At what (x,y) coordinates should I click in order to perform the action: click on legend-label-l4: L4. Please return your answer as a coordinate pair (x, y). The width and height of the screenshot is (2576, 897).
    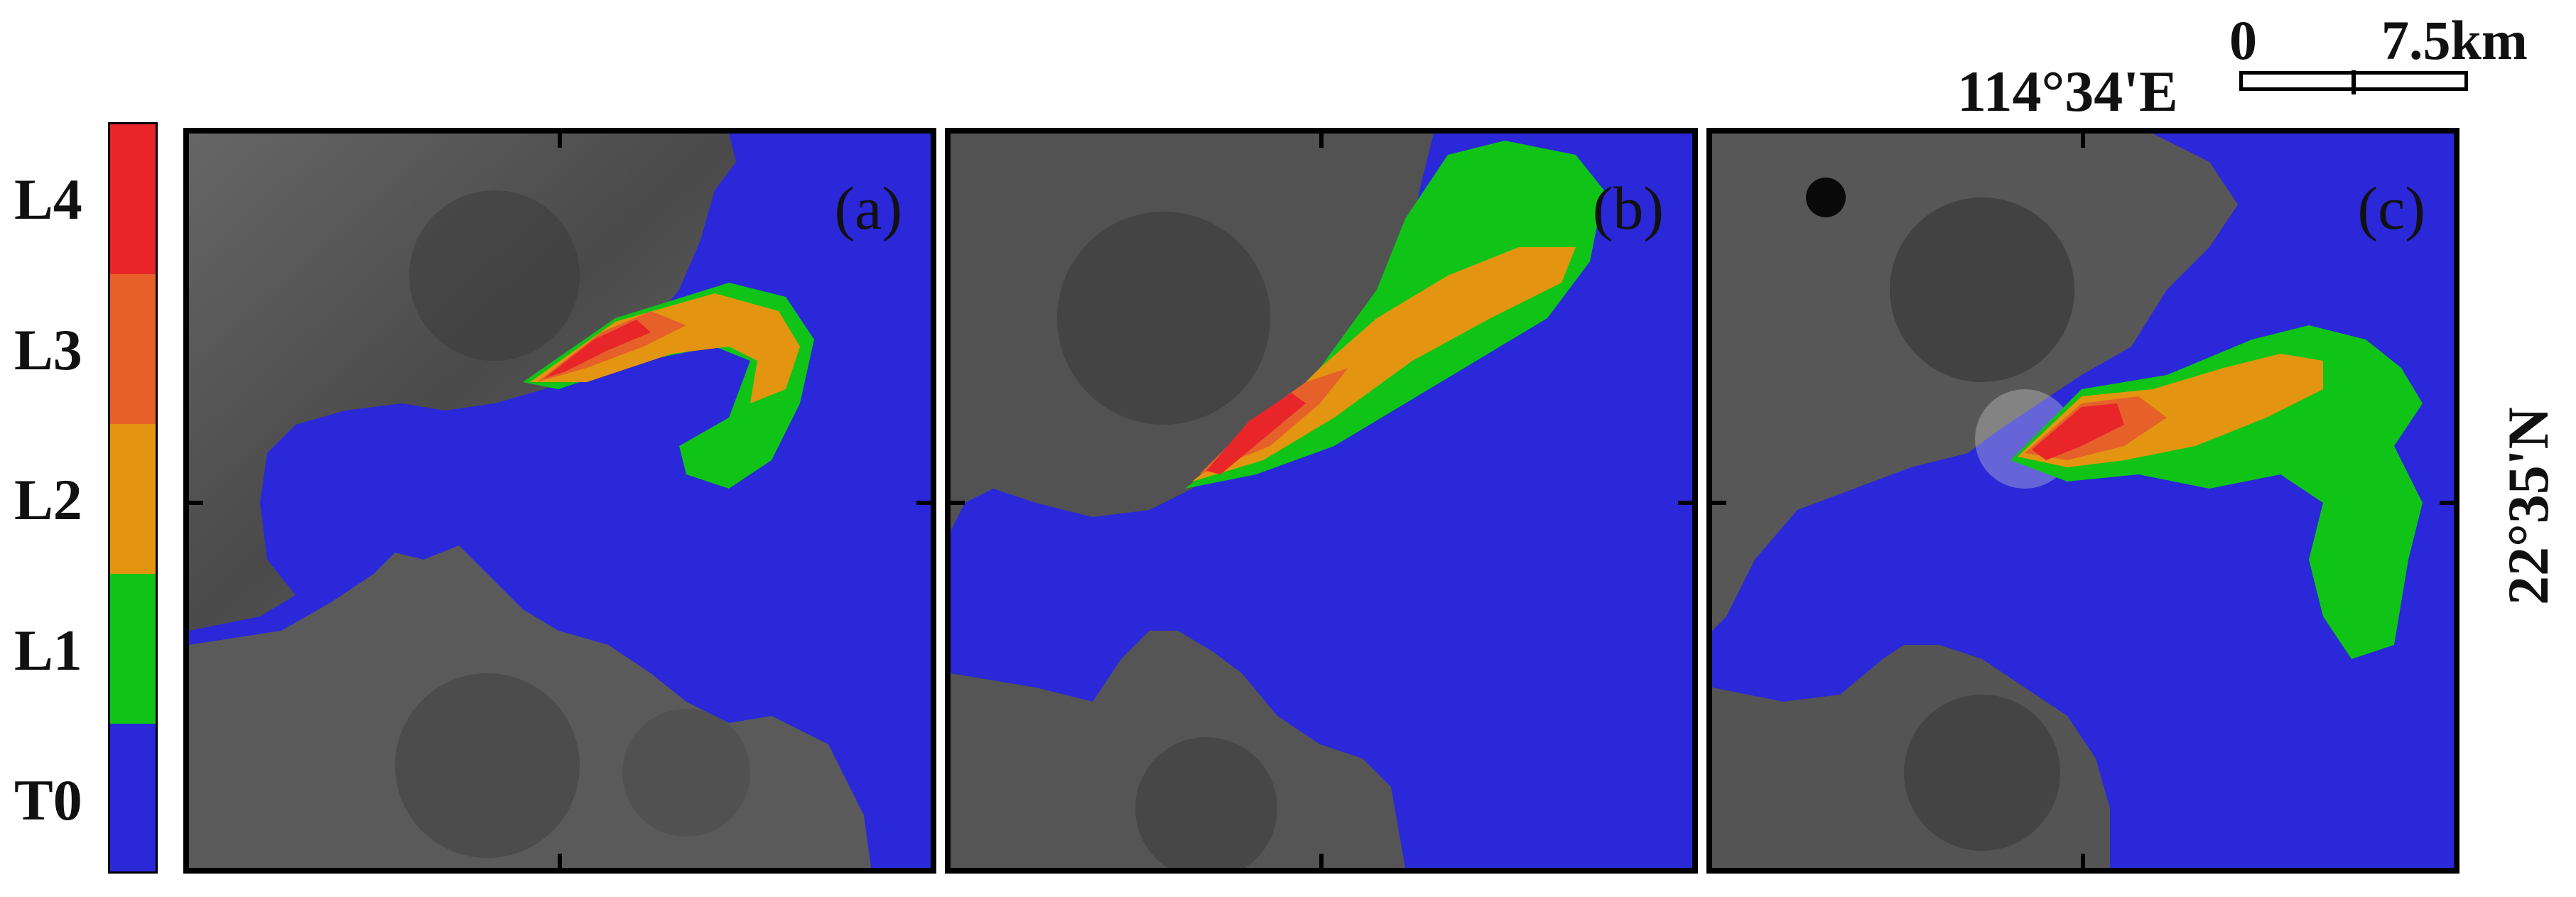
    Looking at the image, I should click on (48, 200).